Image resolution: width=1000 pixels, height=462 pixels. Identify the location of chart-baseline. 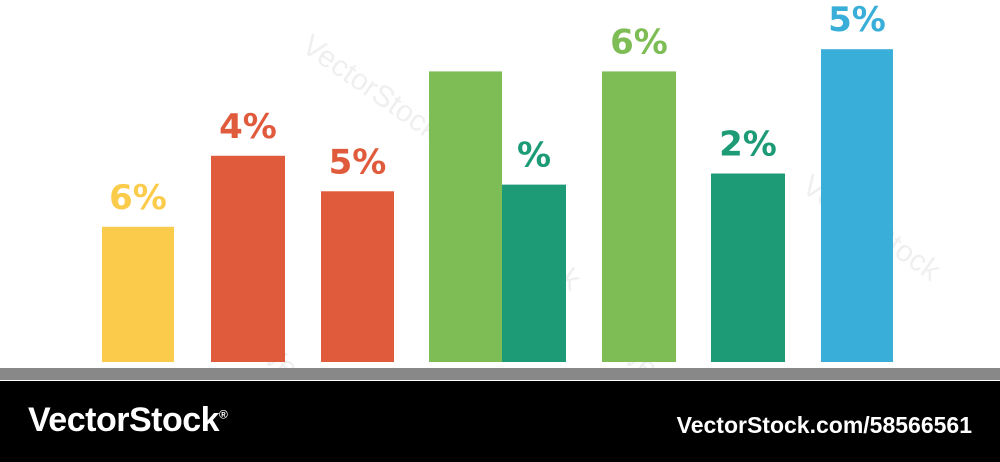
(500, 374).